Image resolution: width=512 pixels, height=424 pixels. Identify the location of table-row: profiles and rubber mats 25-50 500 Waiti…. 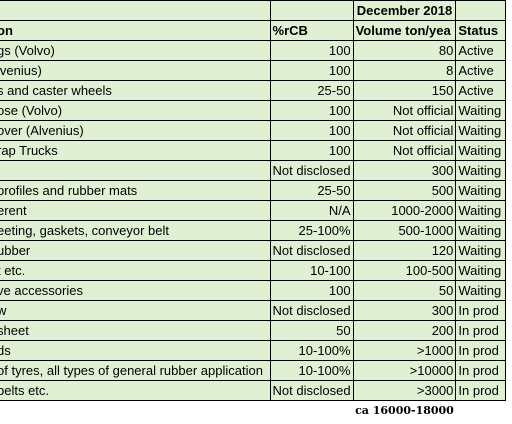
(253, 190).